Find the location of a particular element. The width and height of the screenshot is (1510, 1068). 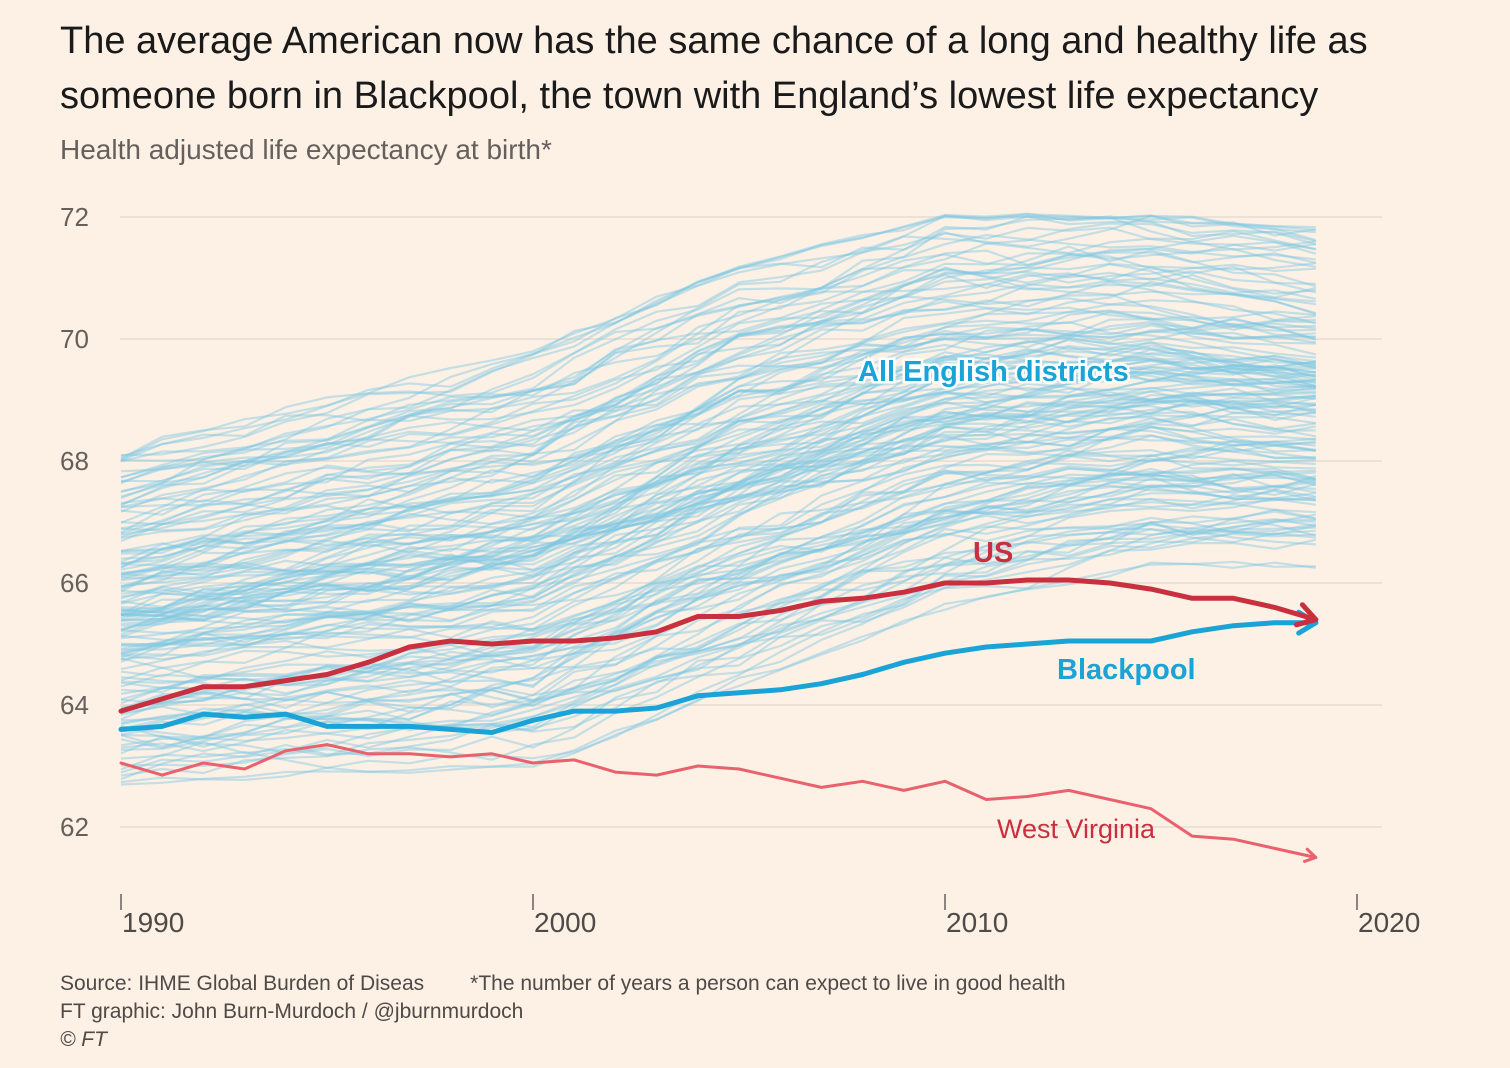

x-tick-label-2010: 2010 is located at coordinates (977, 922).